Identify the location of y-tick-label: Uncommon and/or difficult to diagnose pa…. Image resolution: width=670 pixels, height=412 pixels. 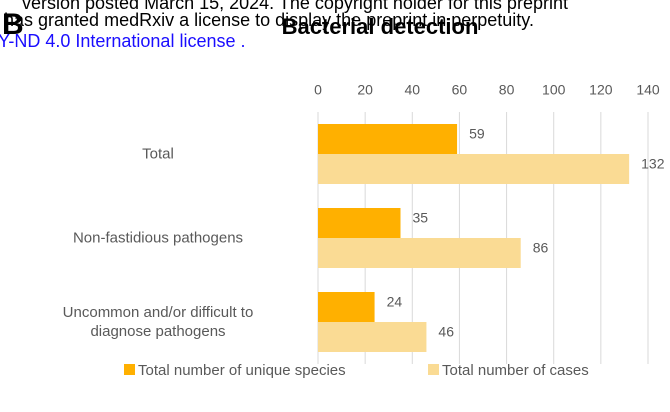
(158, 322).